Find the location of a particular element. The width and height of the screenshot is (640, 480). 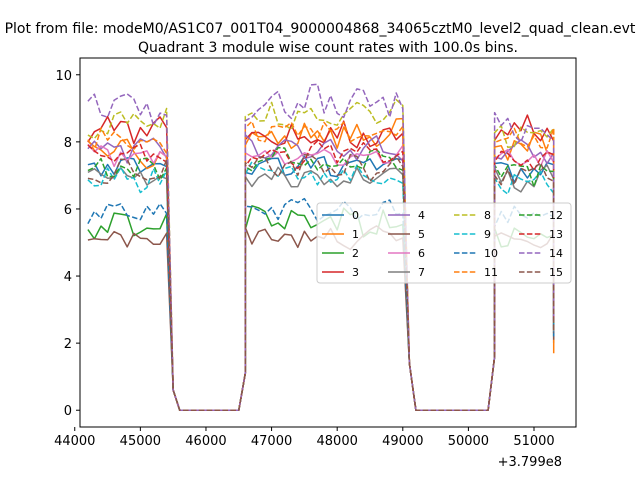

legend-label-7: 7 is located at coordinates (421, 272).